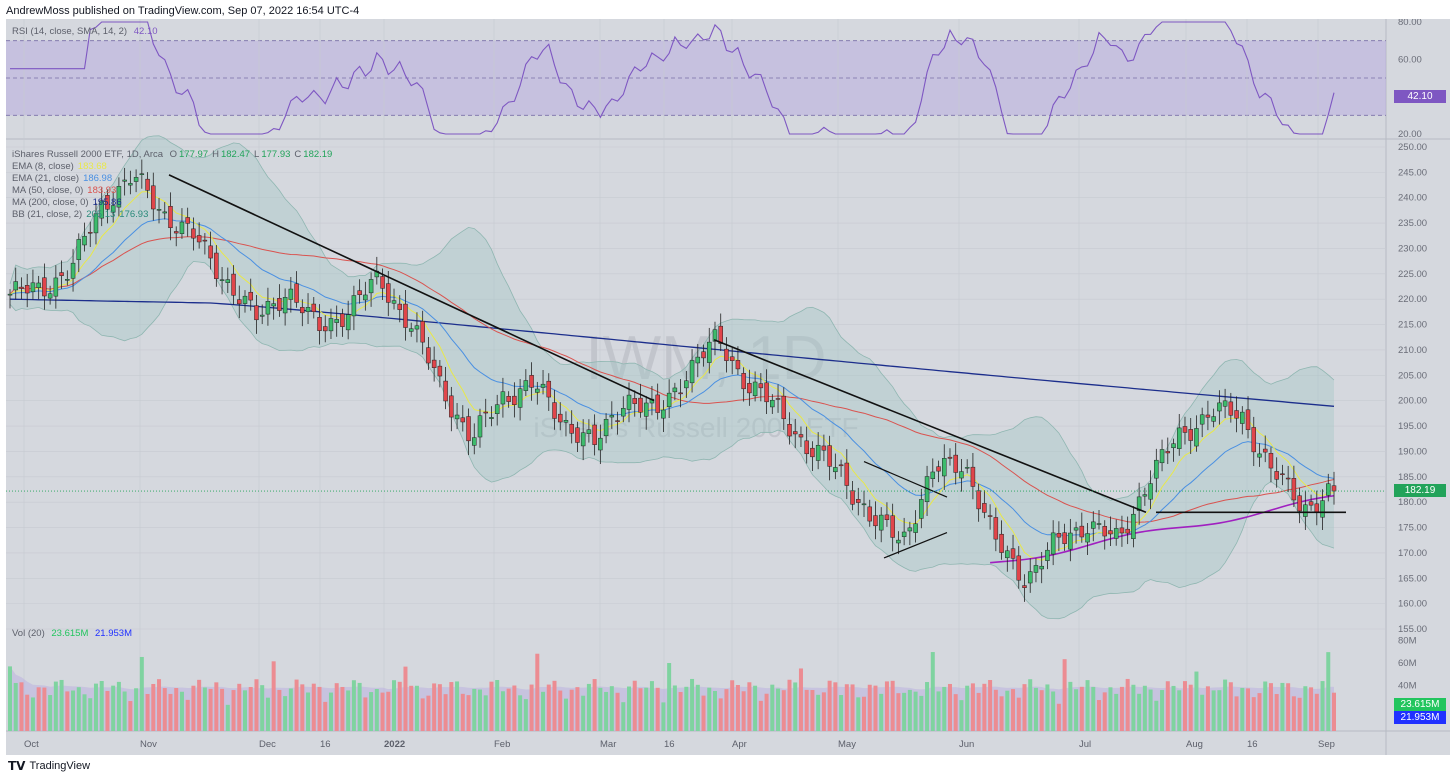  I want to click on rsi-axis-tick: 60.00, so click(1410, 59).